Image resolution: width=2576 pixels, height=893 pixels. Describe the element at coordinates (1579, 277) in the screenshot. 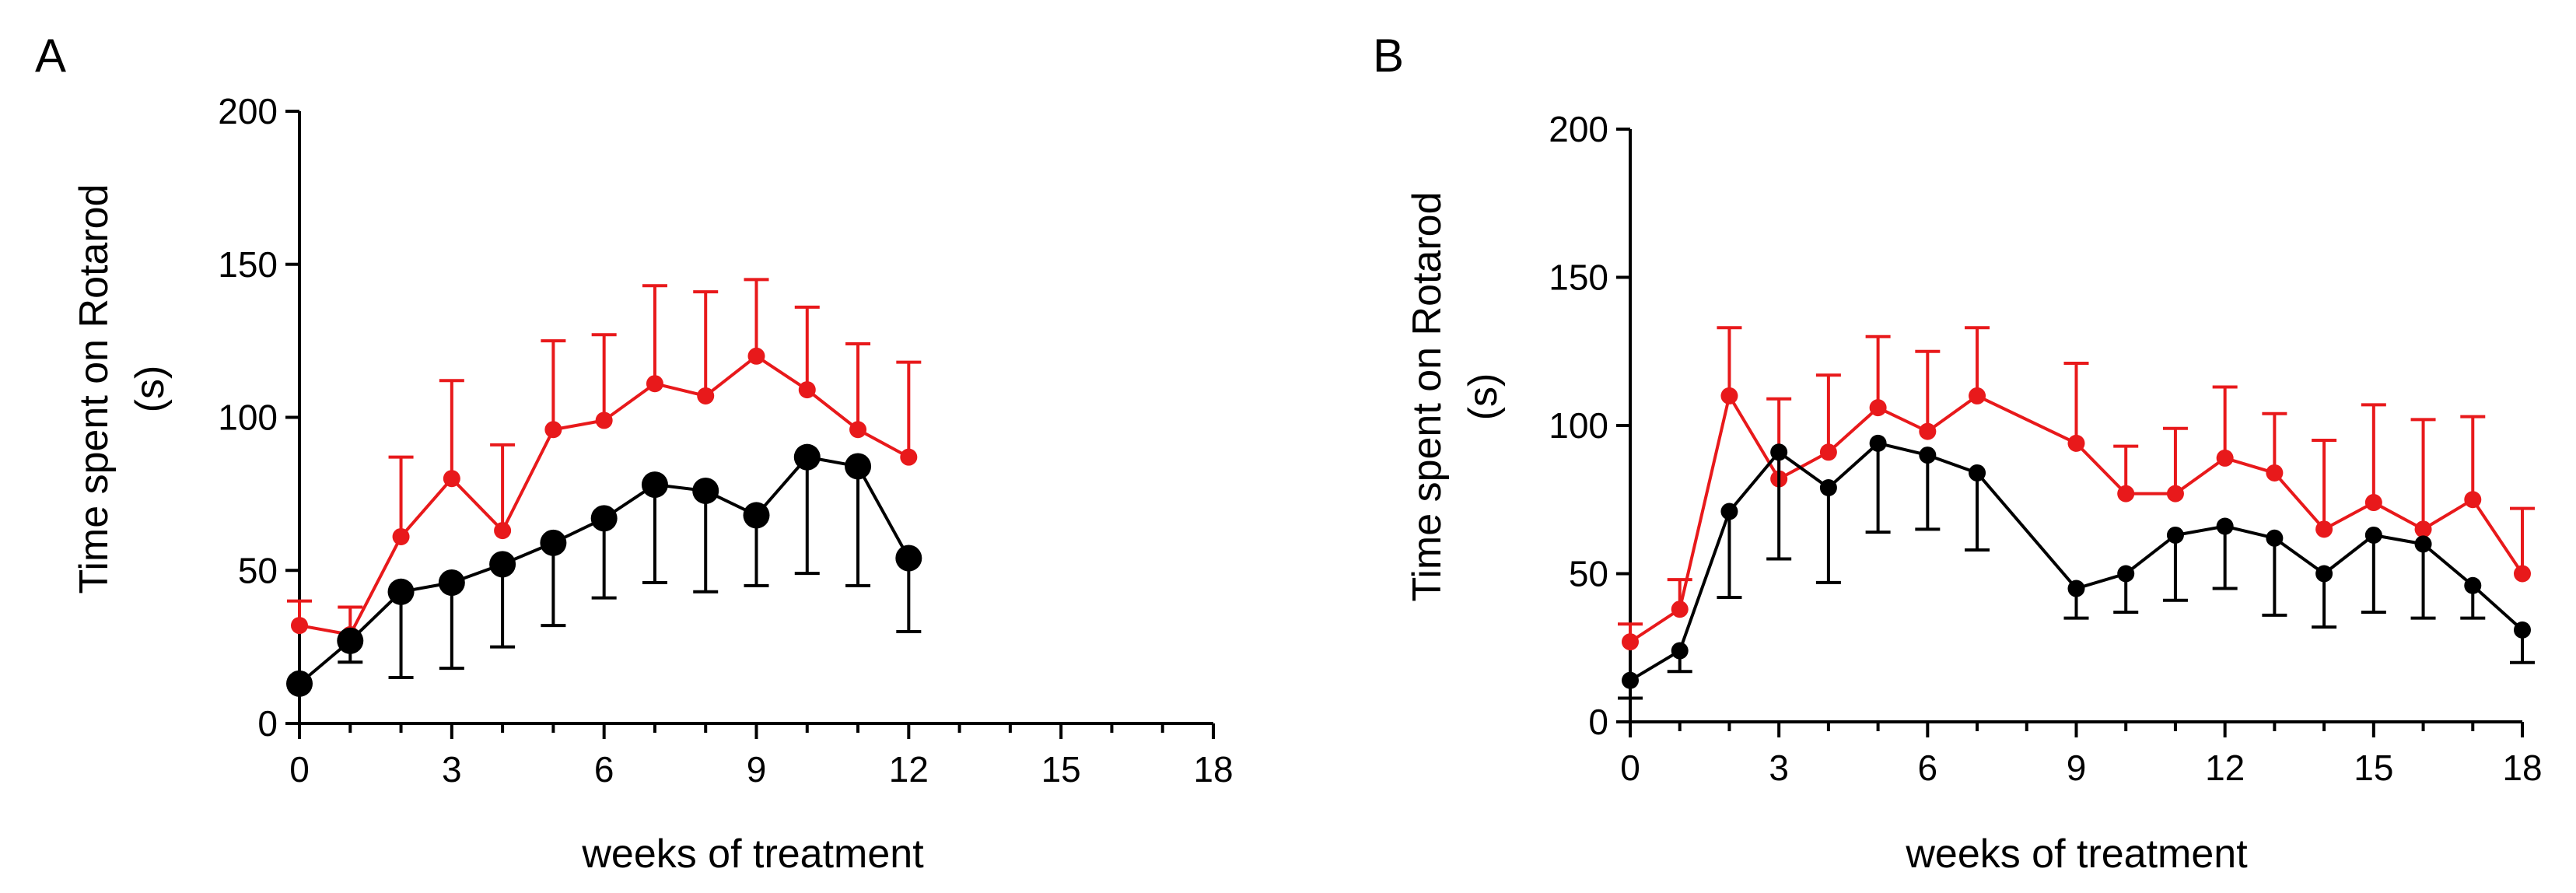

I see `panel-b-y-tick-label: 150` at that location.